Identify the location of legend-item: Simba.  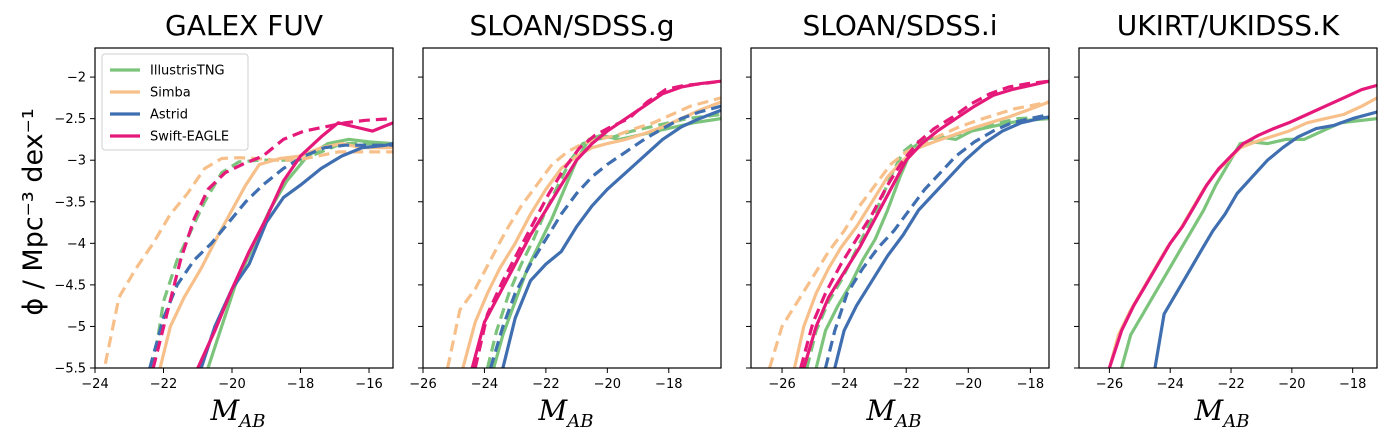
(150, 93).